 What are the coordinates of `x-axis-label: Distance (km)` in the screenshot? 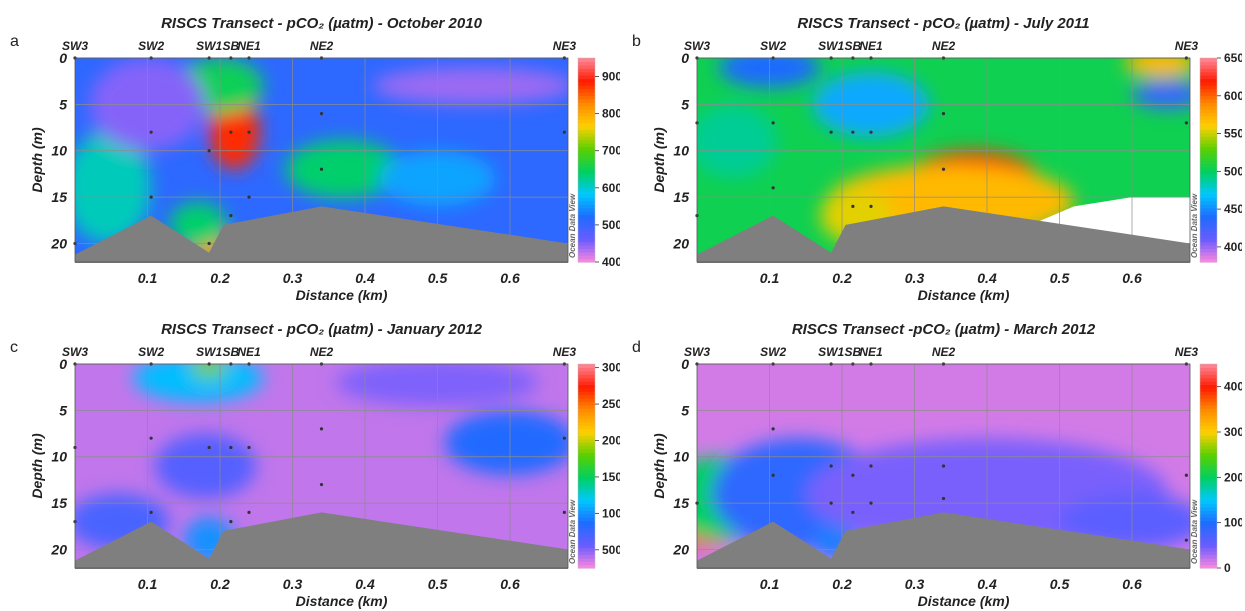 It's located at (964, 601).